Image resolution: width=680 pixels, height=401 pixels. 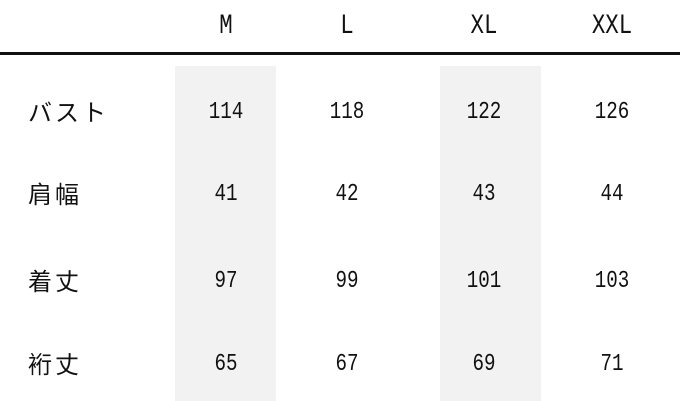 I want to click on column-shade-m, so click(x=225, y=233).